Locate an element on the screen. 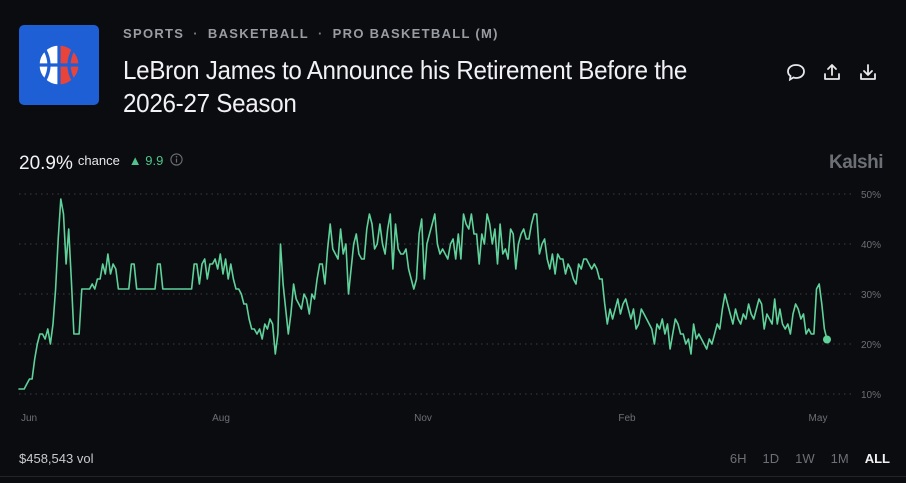  current-value-dot is located at coordinates (827, 339).